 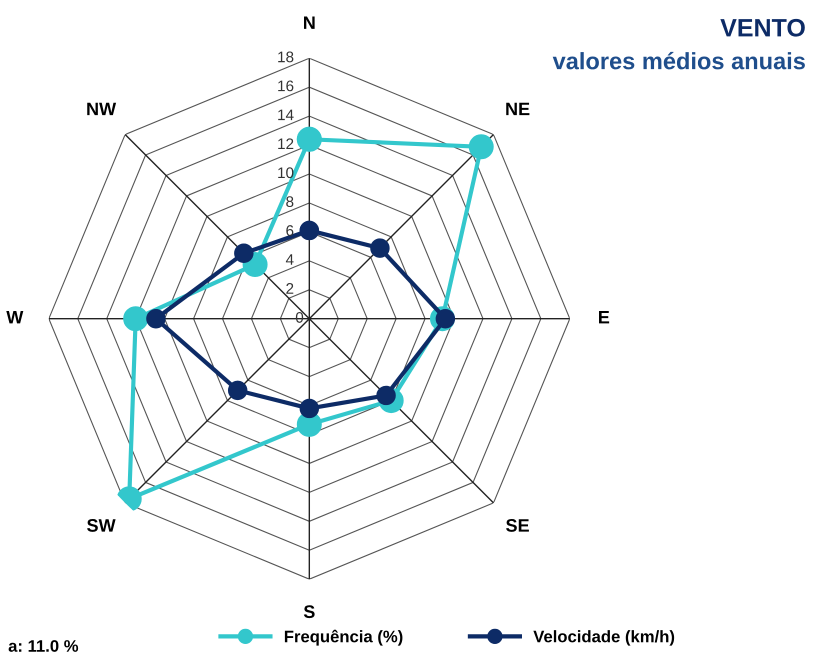 What do you see at coordinates (286, 57) in the screenshot?
I see `y-tick-label: 18` at bounding box center [286, 57].